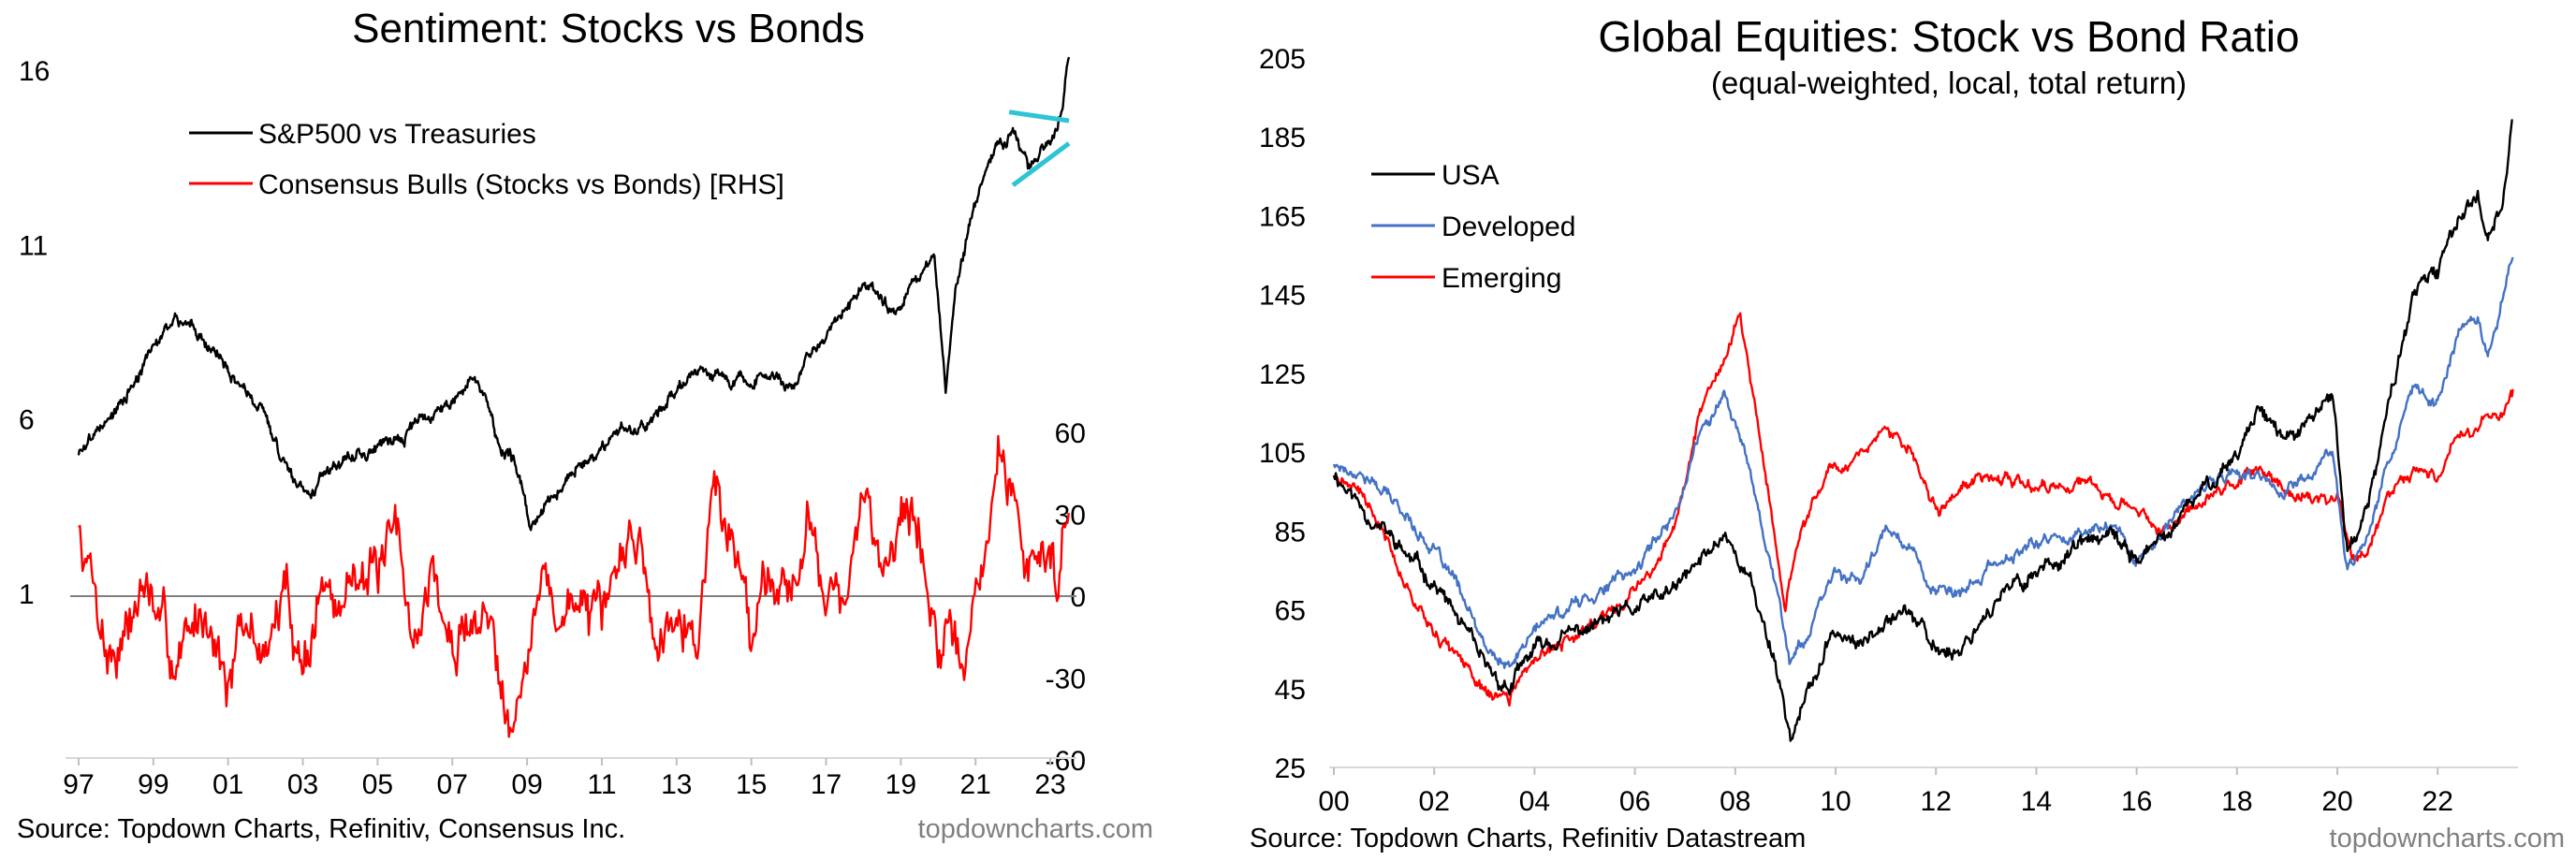  Describe the element at coordinates (1282, 60) in the screenshot. I see `y-axis-tick-label: 205` at that location.